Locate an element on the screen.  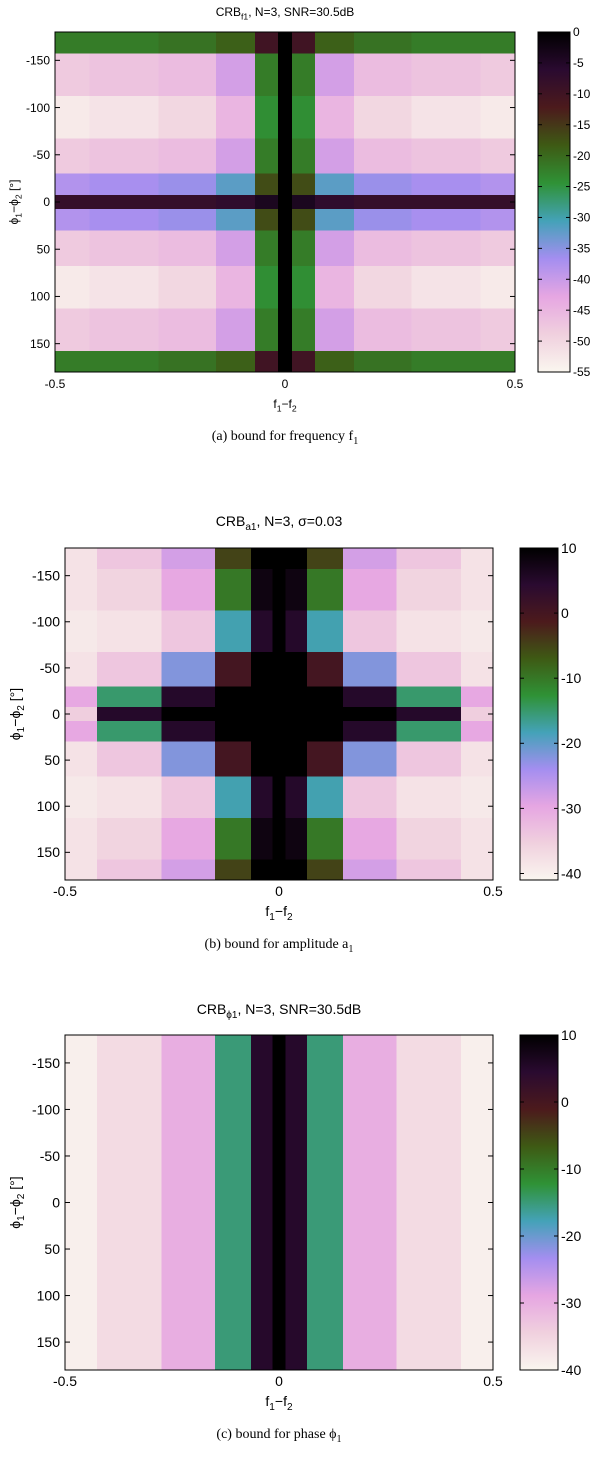
x-axis-label-part: 1 is located at coordinates (272, 917).